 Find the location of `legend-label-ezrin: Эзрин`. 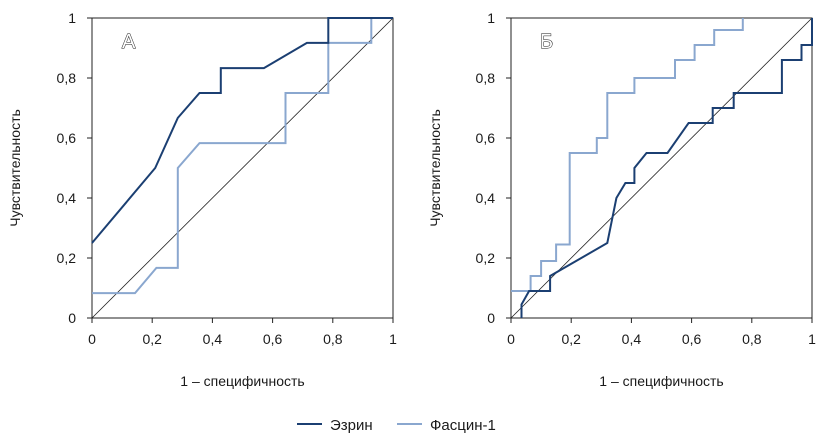

legend-label-ezrin: Эзрин is located at coordinates (351, 425).